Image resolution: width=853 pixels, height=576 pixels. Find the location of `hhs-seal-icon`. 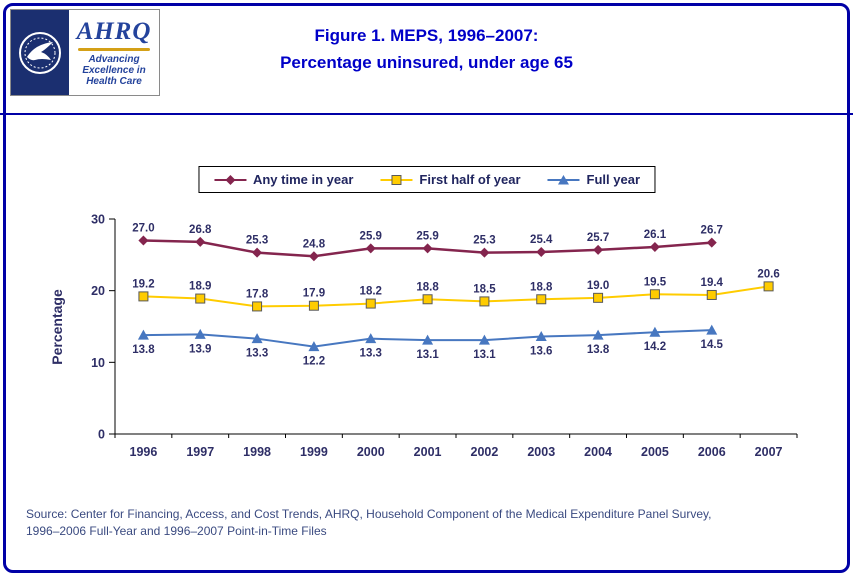

hhs-seal-icon is located at coordinates (40, 52).